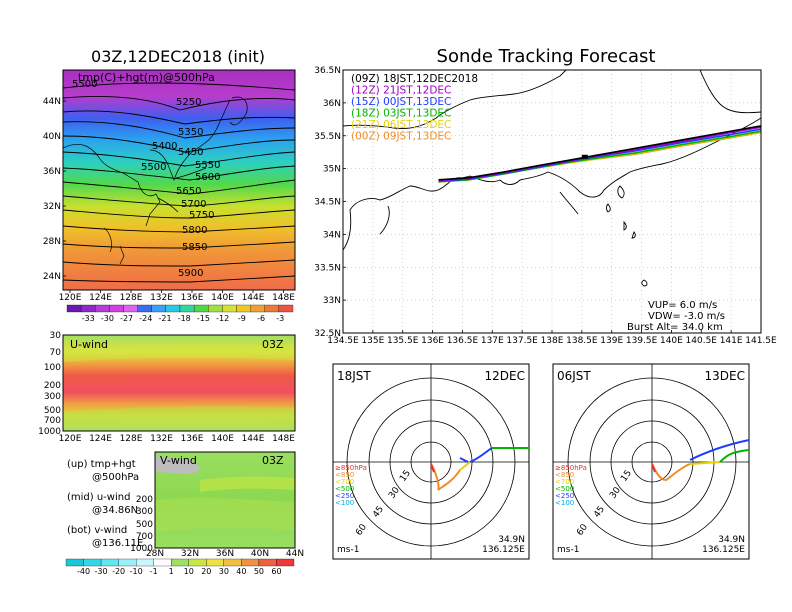  Describe the element at coordinates (492, 341) in the screenshot. I see `x-tick-label: 137E` at that location.